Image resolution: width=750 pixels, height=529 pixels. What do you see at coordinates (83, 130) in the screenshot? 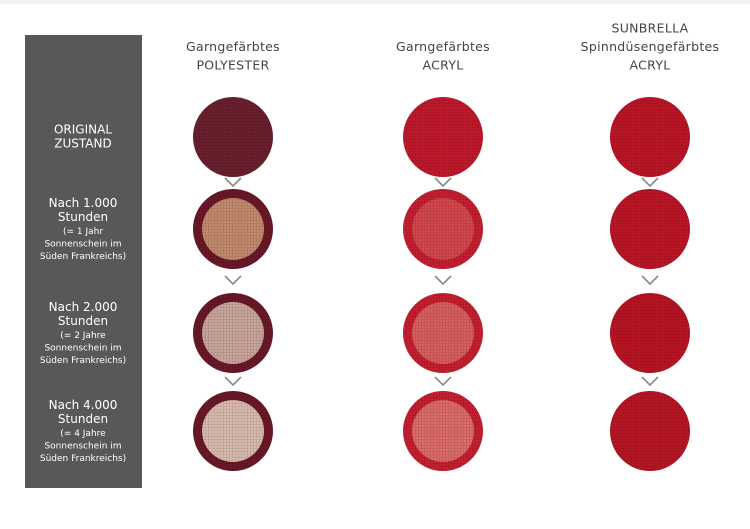
I see `row-label: ORIGINAL` at bounding box center [83, 130].